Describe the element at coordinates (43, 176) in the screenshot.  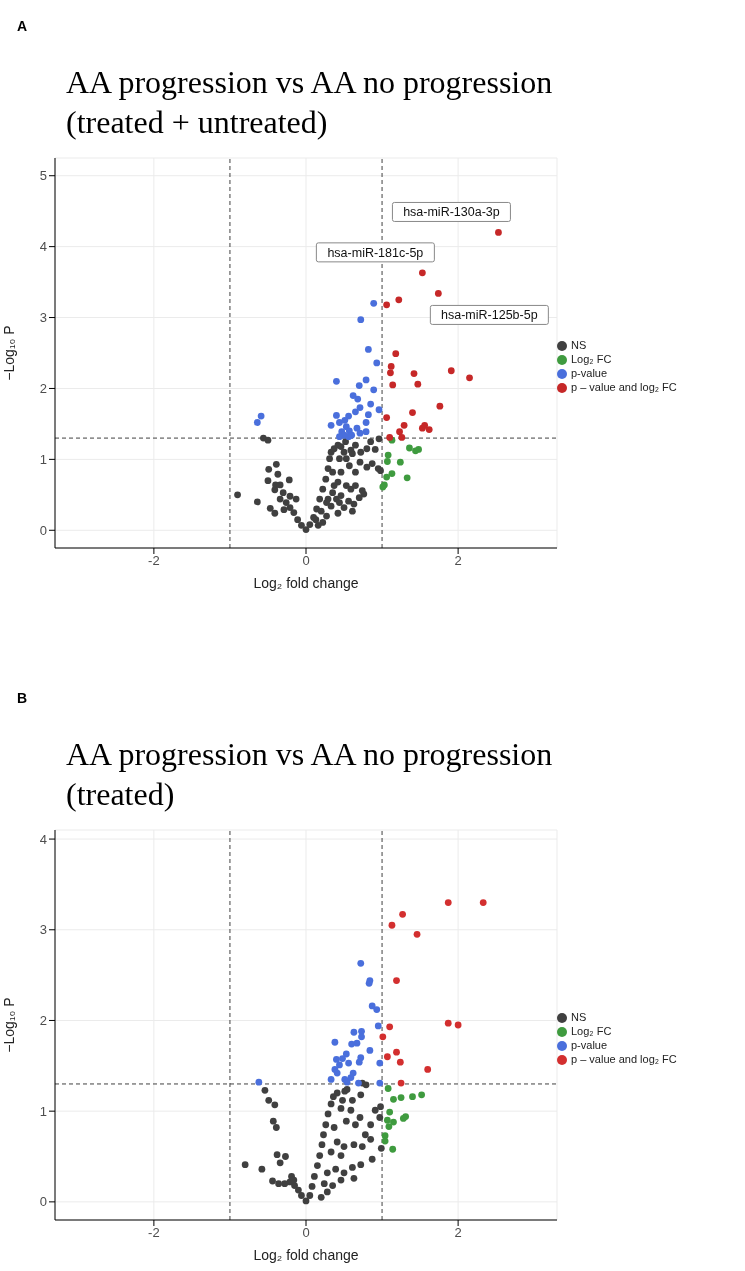
I see `y-tick-label: 5` at that location.